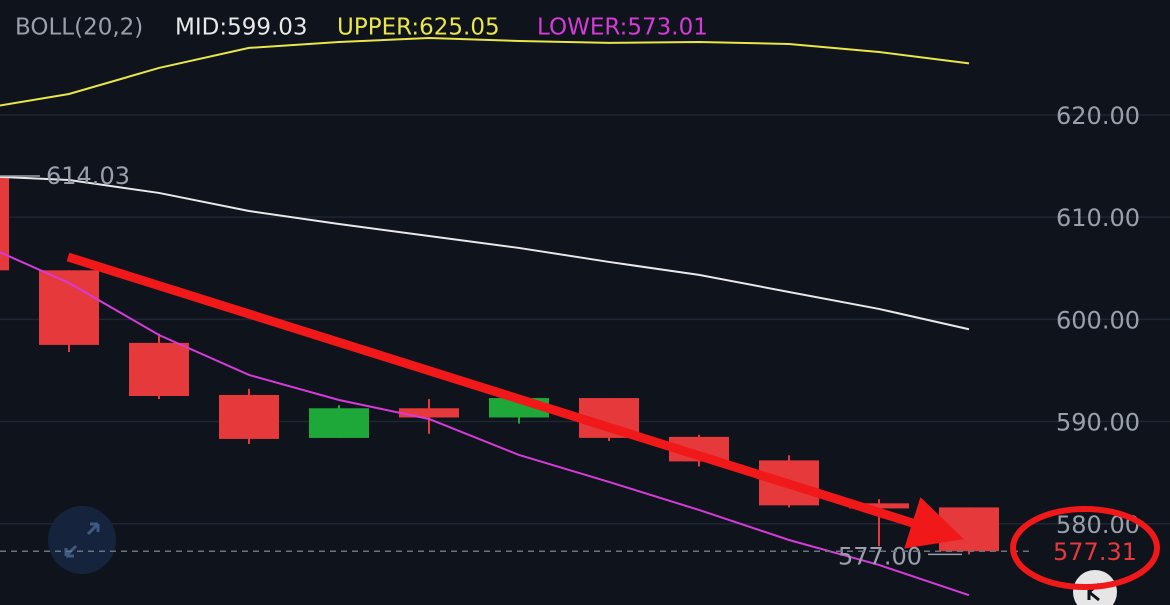  I want to click on legend-entry: LOWER:573.01, so click(622, 28).